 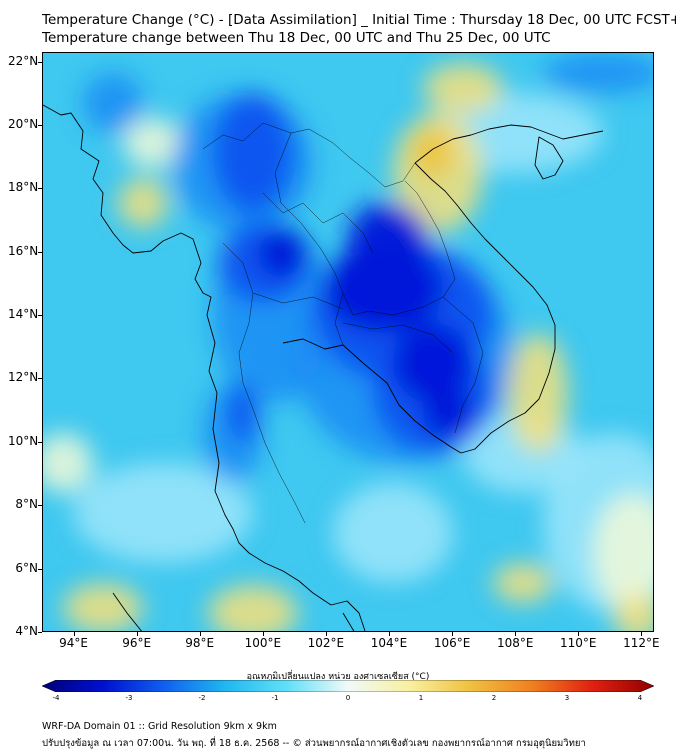 What do you see at coordinates (421, 698) in the screenshot?
I see `colorbar-tick-label: 1` at bounding box center [421, 698].